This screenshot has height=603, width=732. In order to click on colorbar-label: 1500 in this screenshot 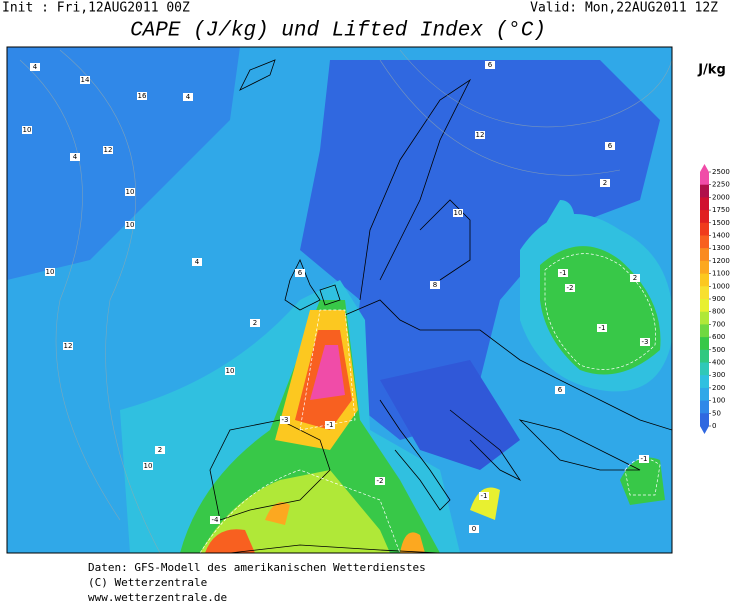, I will do `click(721, 223)`.